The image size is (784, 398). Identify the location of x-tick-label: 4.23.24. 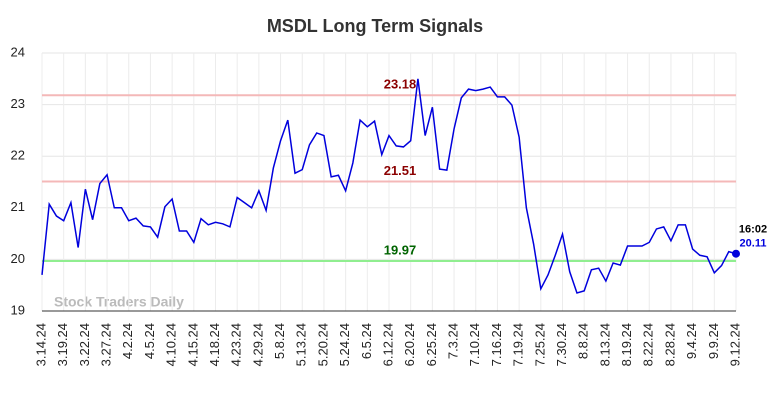
(236, 344).